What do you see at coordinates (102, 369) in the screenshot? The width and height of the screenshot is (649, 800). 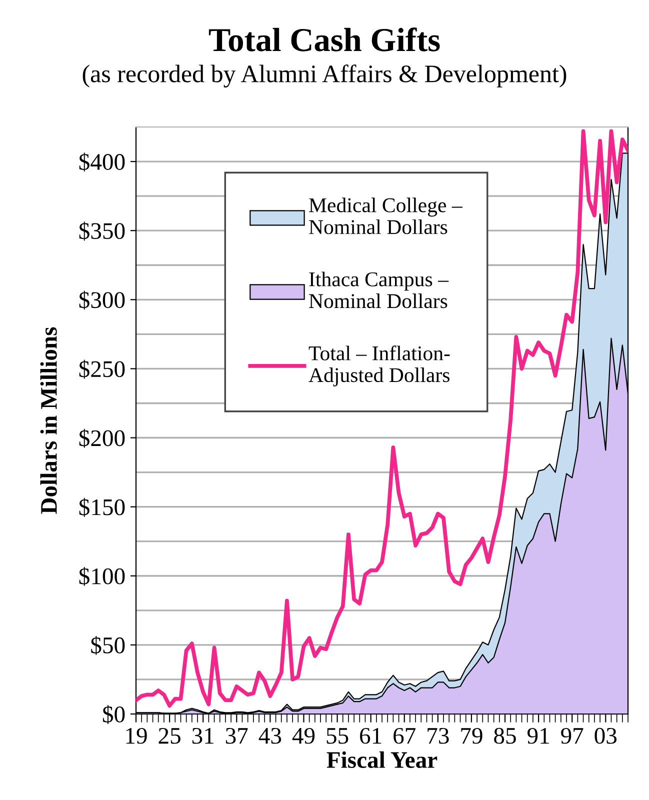 I see `y-tick-label: $250` at bounding box center [102, 369].